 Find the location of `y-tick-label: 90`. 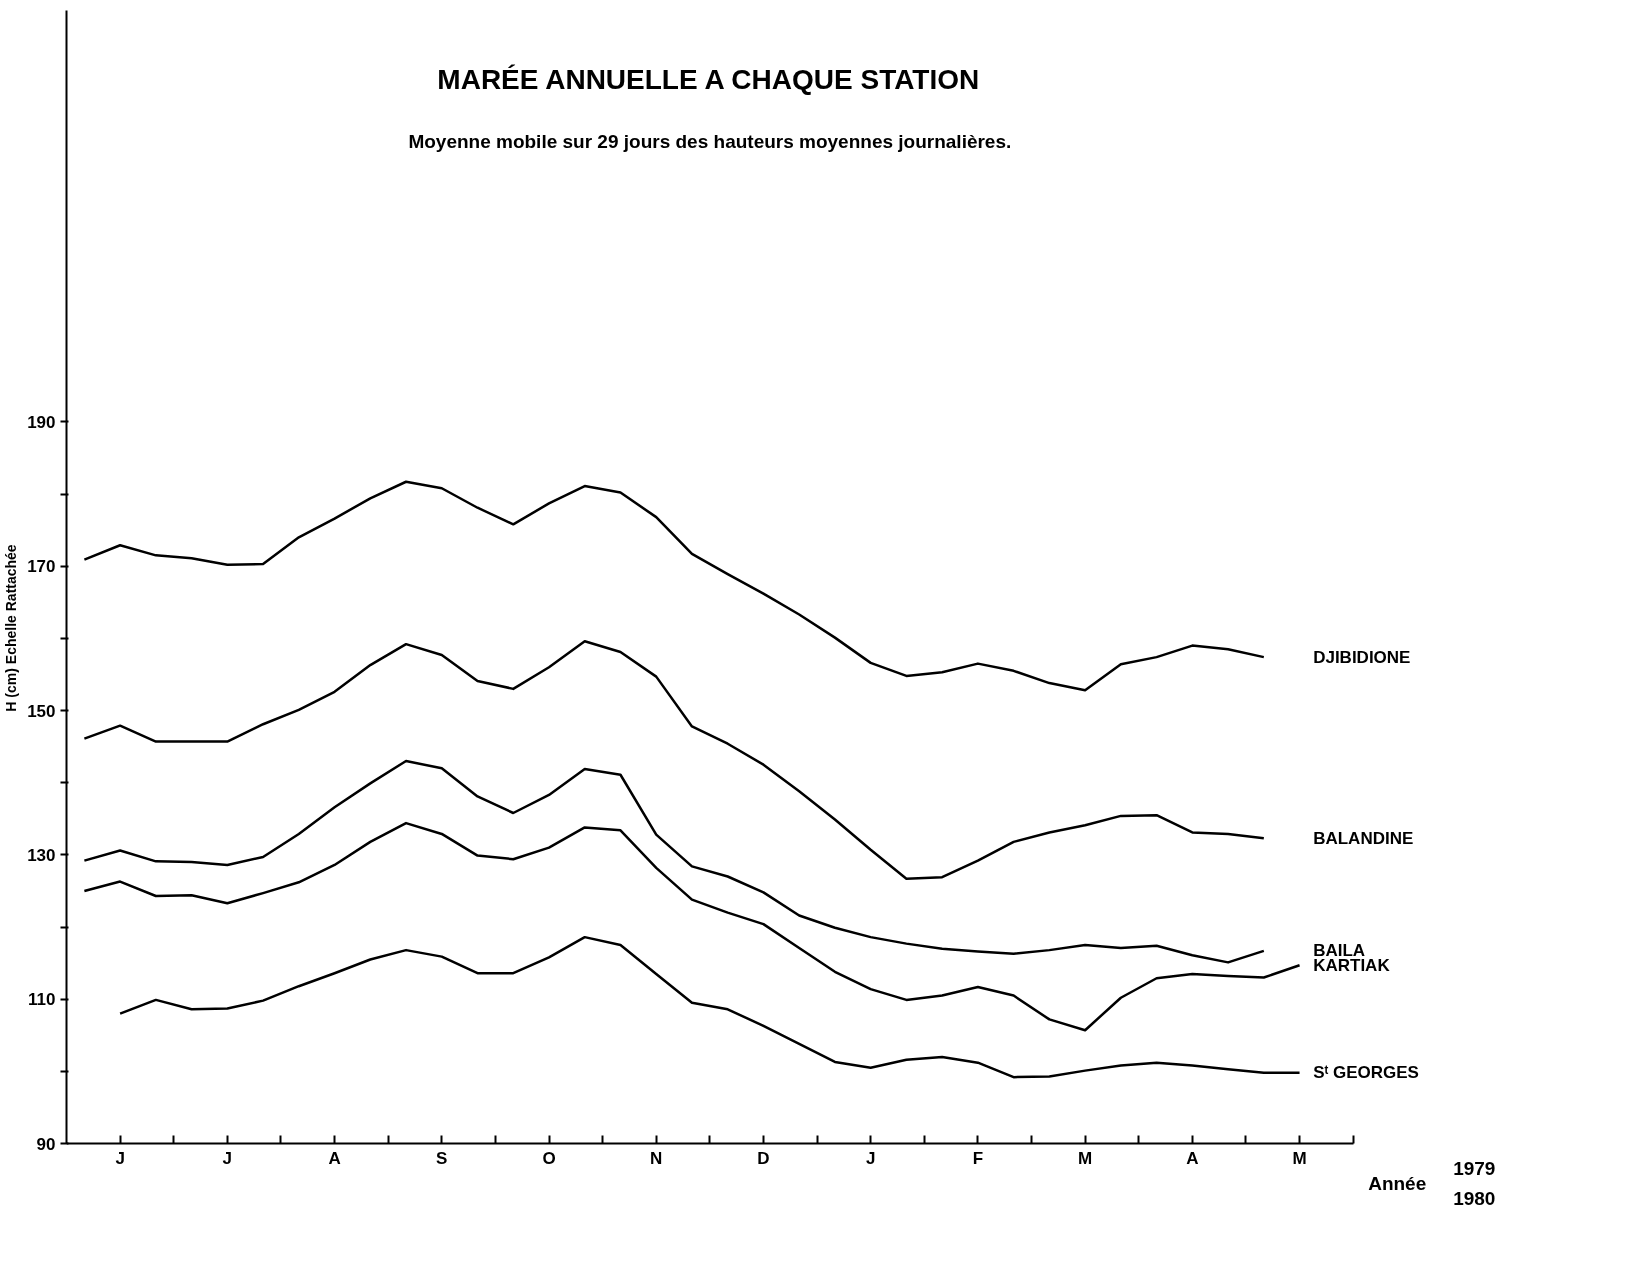

y-tick-label: 90 is located at coordinates (46, 1144).